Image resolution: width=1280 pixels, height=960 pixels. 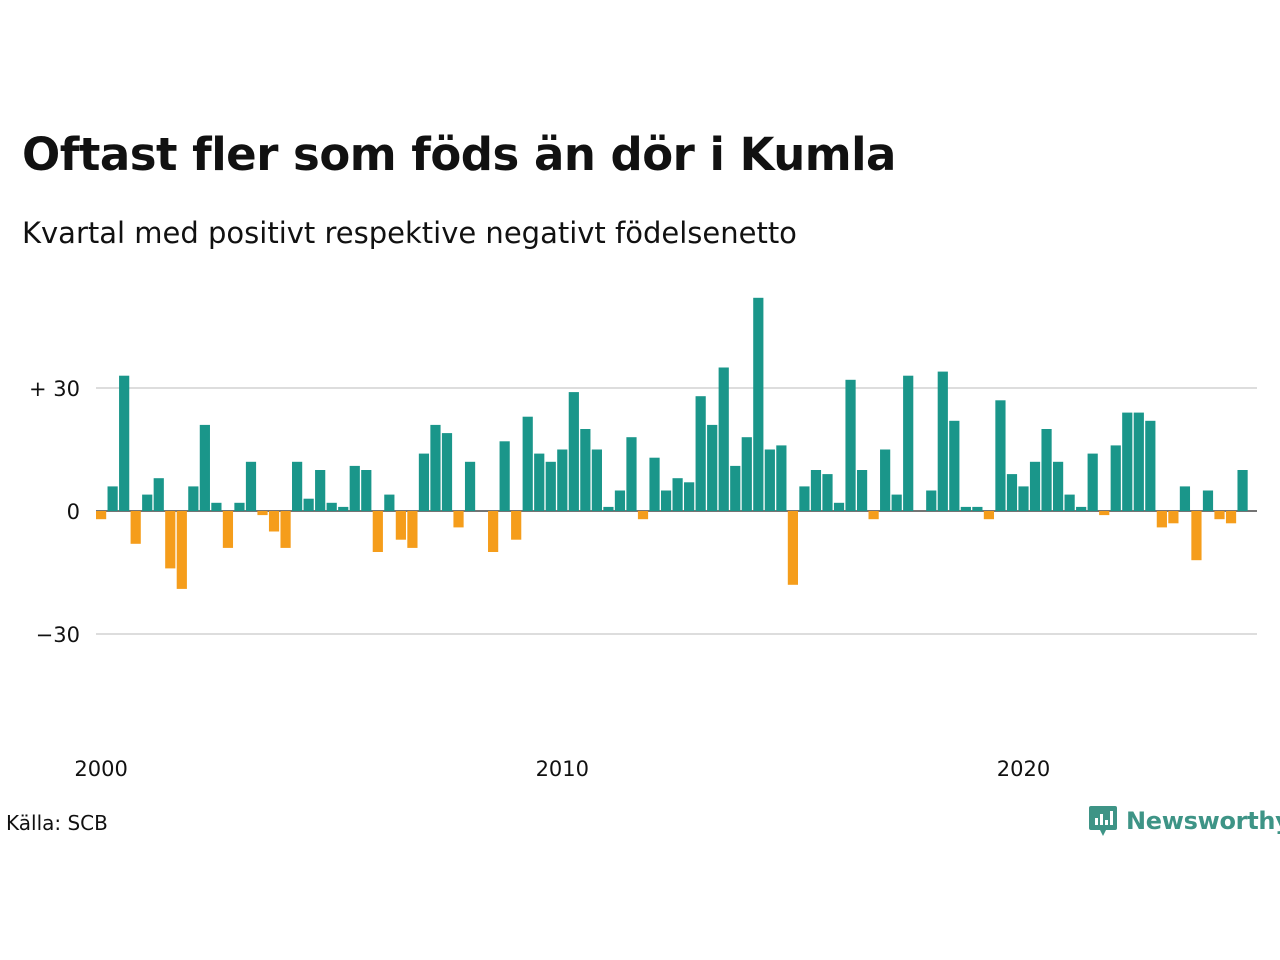 I want to click on brand-name: Newsworthy, so click(x=1203, y=821).